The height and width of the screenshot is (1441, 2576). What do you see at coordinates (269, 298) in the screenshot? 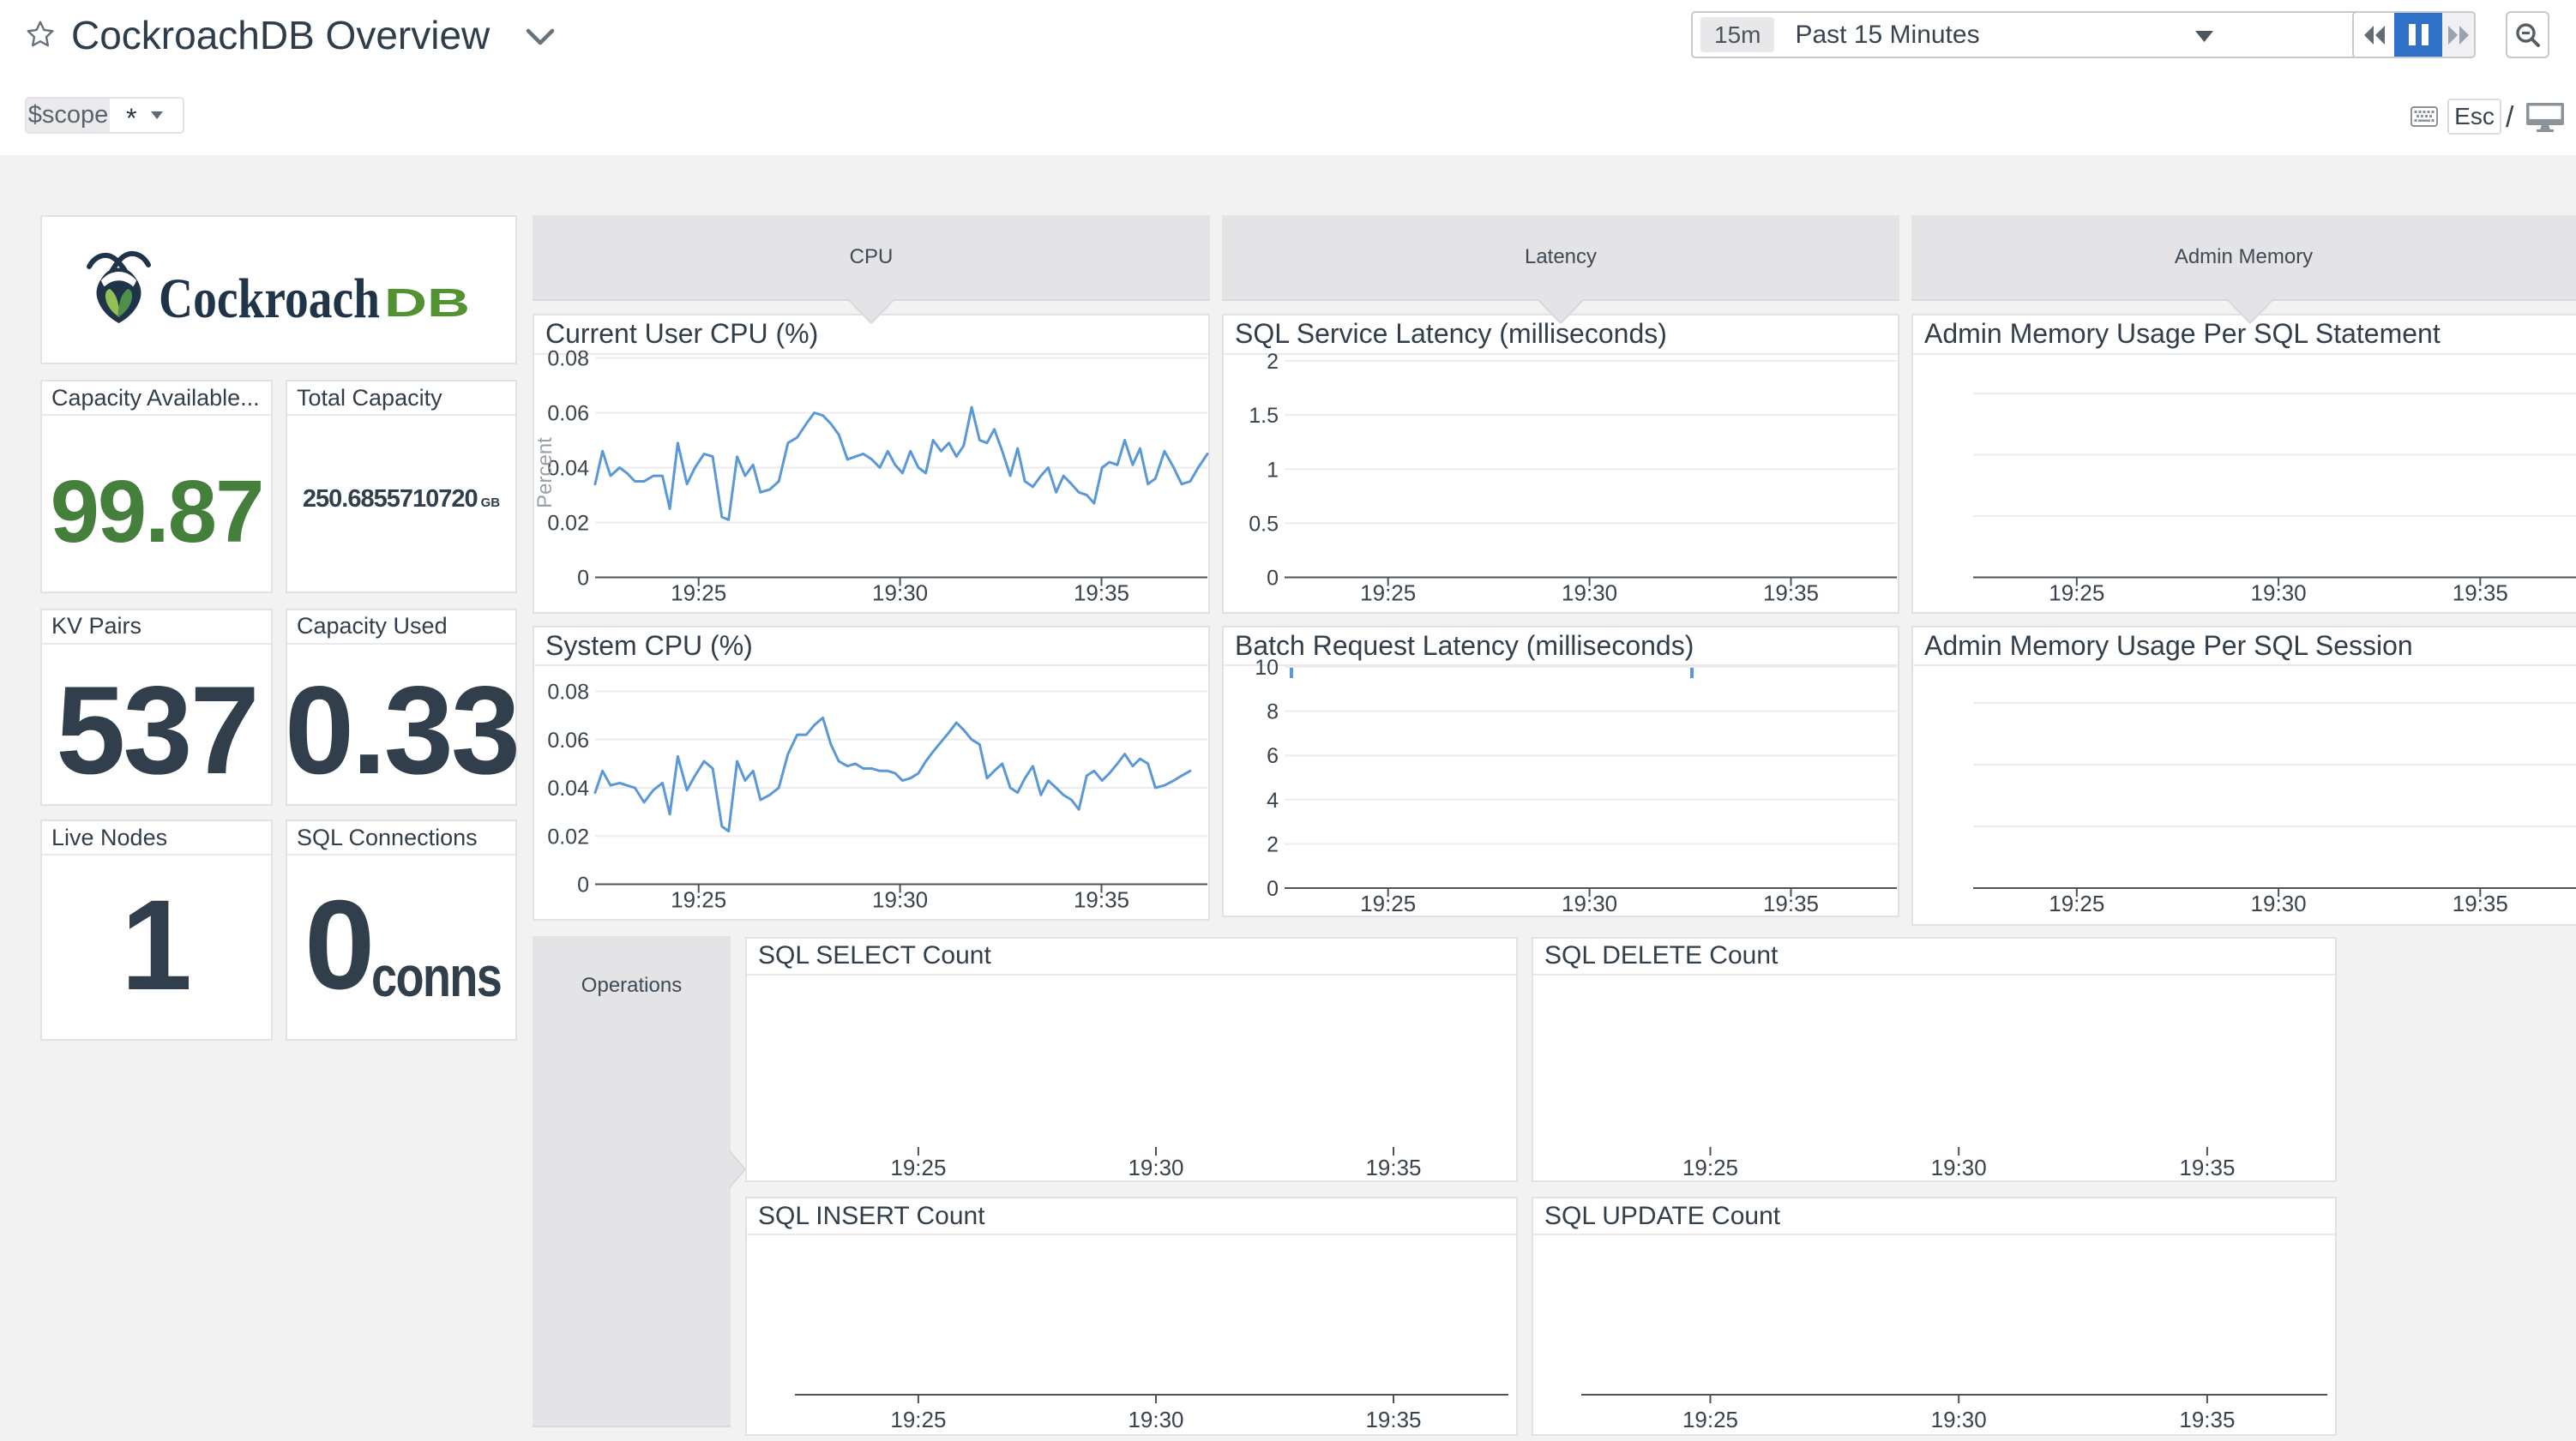
I see `svg-text: Cockroach` at bounding box center [269, 298].